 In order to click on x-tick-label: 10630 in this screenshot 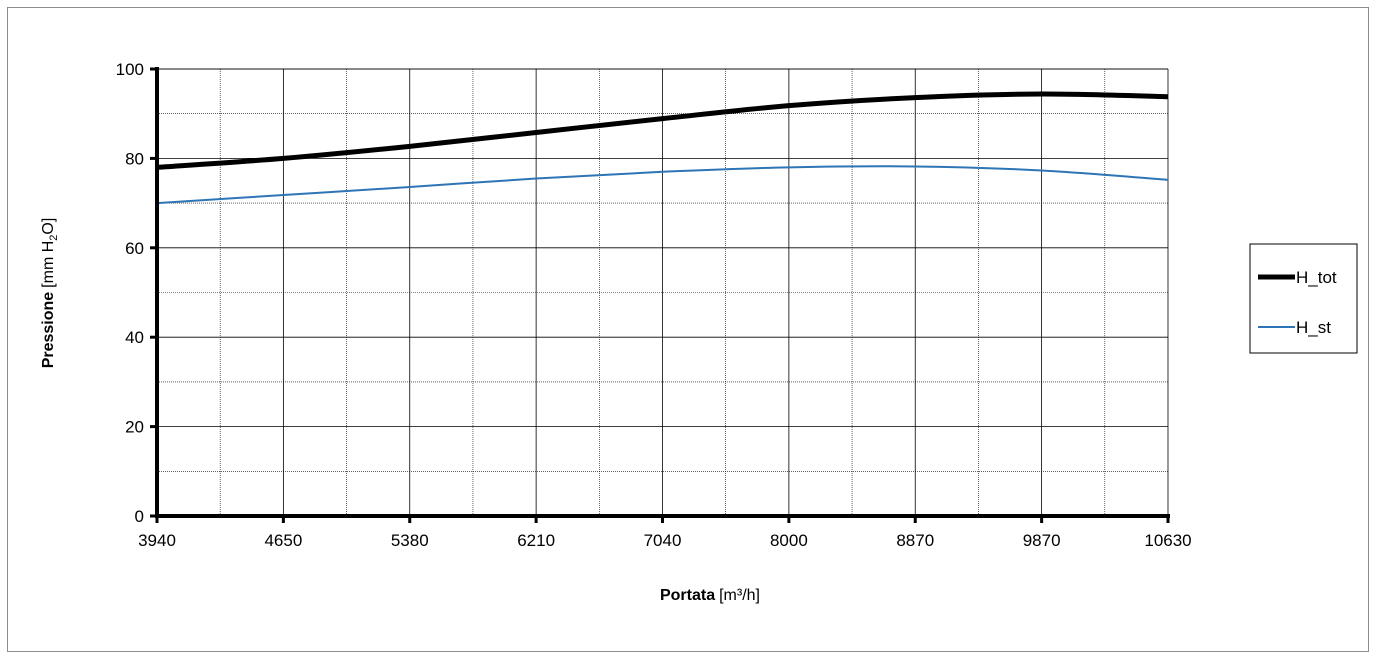, I will do `click(1167, 540)`.